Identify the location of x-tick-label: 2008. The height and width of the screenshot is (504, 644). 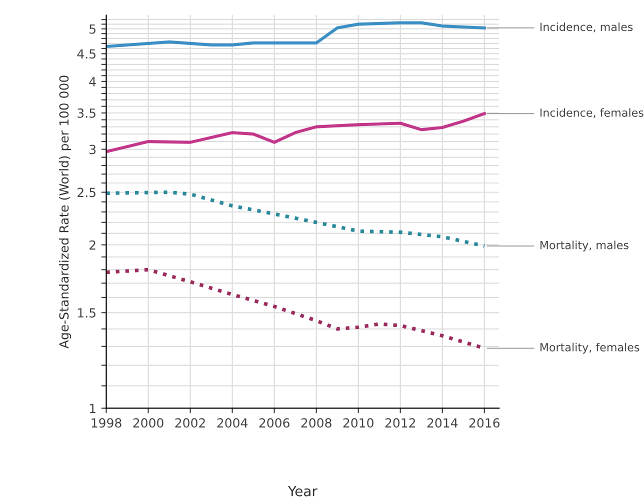
(316, 423).